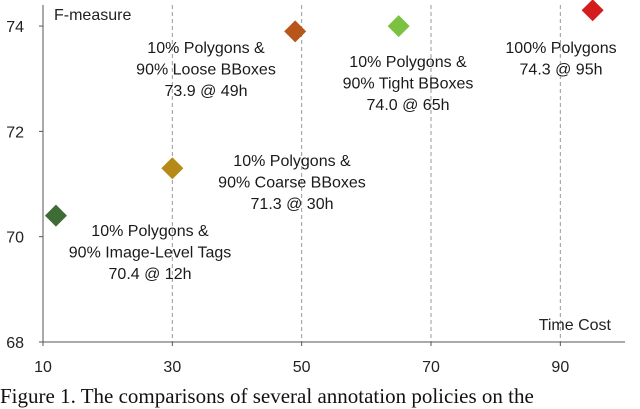  Describe the element at coordinates (560, 367) in the screenshot. I see `x-tick-label: 90` at that location.